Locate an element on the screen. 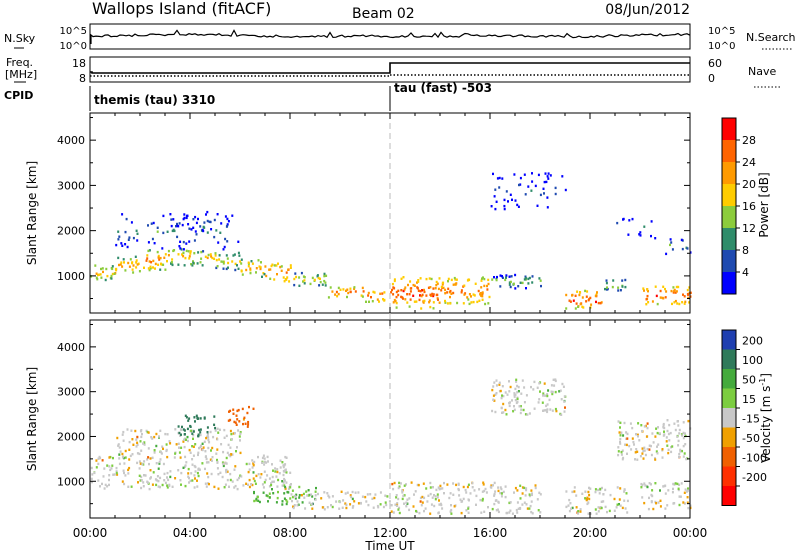 The image size is (800, 554). power-colorbar-tick-label: 20 is located at coordinates (749, 184).